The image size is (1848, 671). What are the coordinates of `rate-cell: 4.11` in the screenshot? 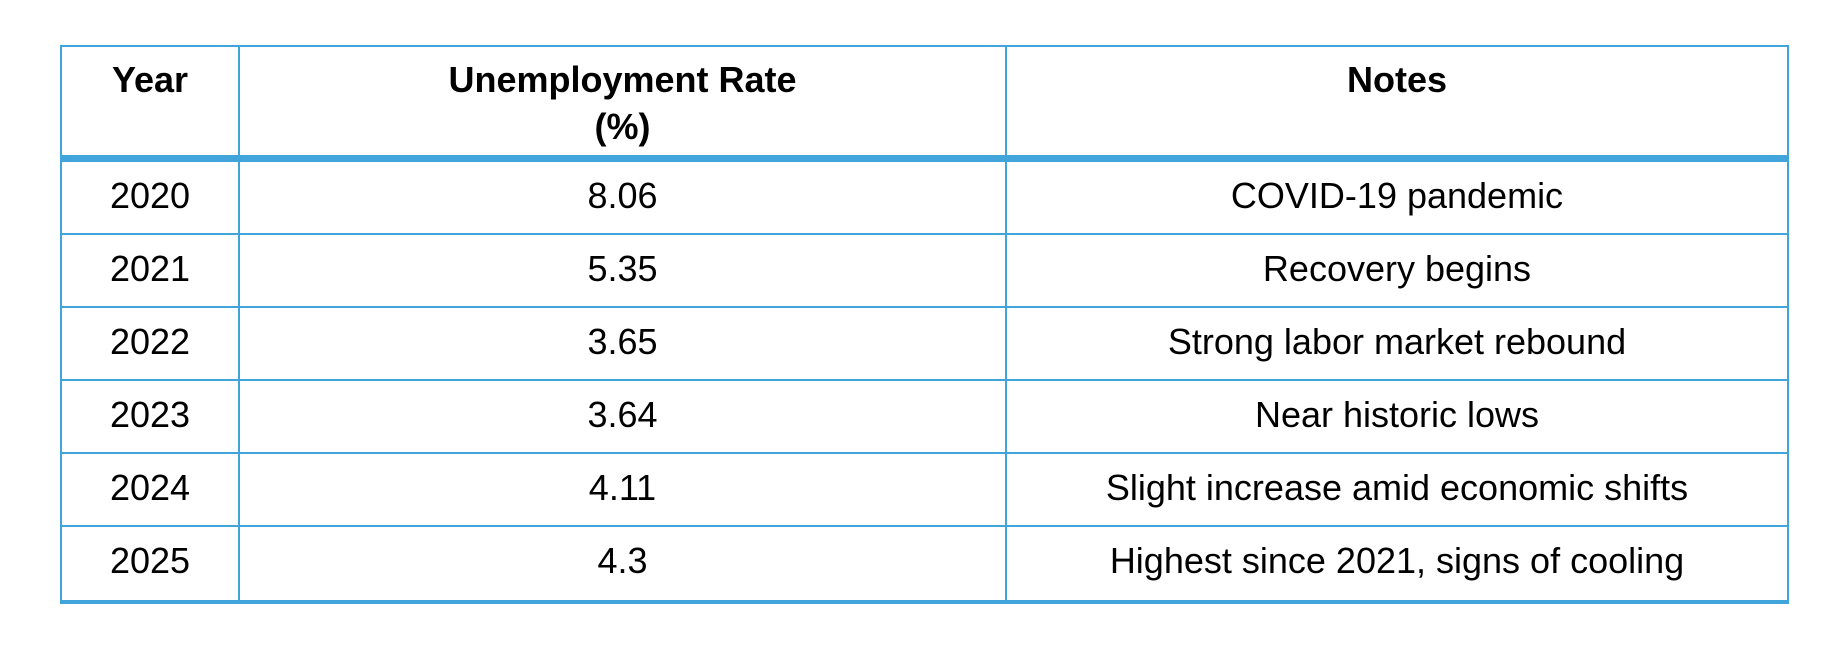 It's located at (623, 490).